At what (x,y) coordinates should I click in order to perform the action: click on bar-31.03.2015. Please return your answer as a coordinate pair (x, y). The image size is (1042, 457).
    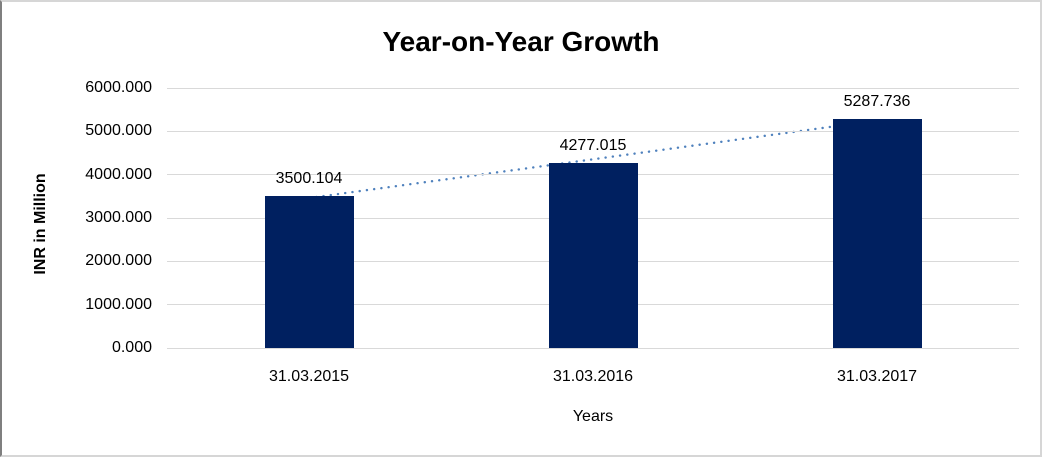
    Looking at the image, I should click on (309, 272).